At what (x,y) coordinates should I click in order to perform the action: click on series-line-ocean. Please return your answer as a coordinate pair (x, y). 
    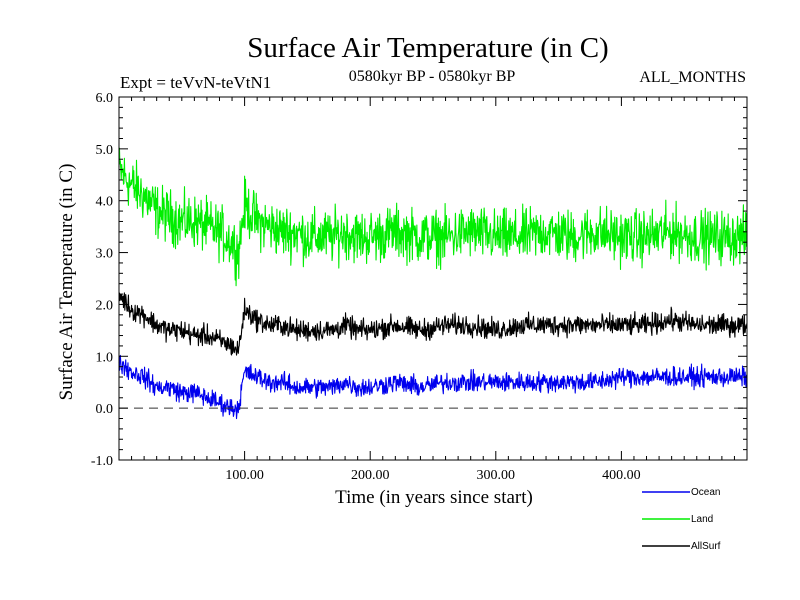
    Looking at the image, I should click on (433, 387).